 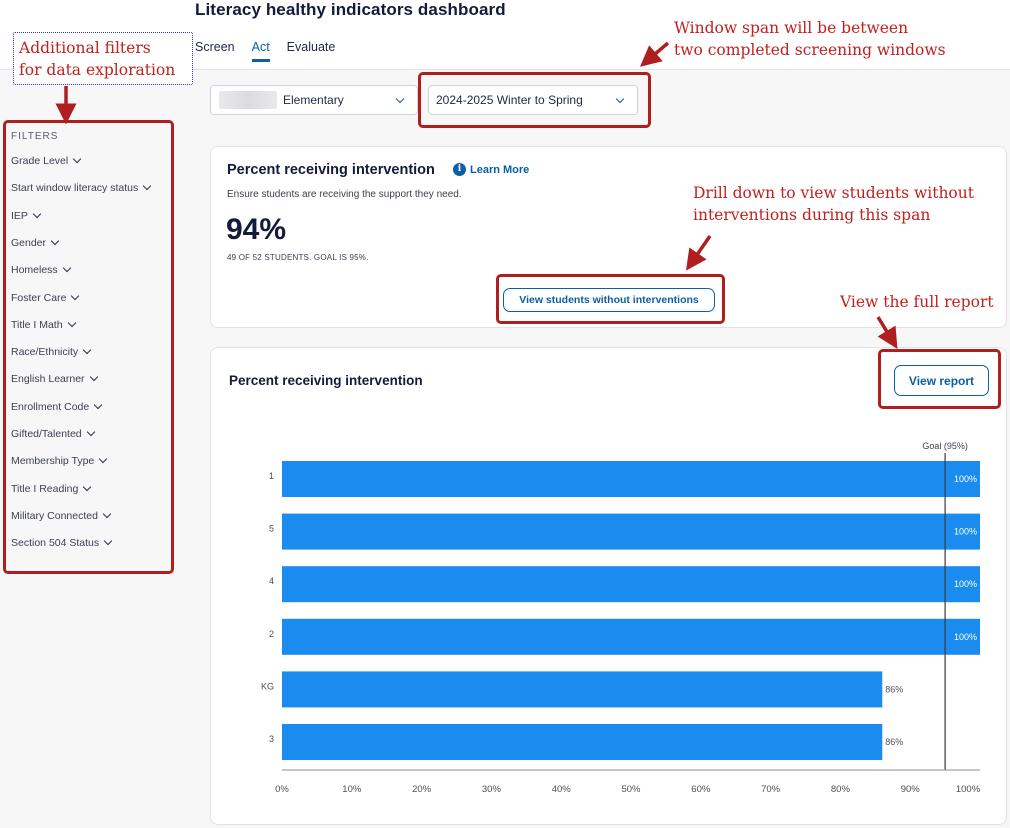 What do you see at coordinates (422, 789) in the screenshot?
I see `x-tick-label: 20%` at bounding box center [422, 789].